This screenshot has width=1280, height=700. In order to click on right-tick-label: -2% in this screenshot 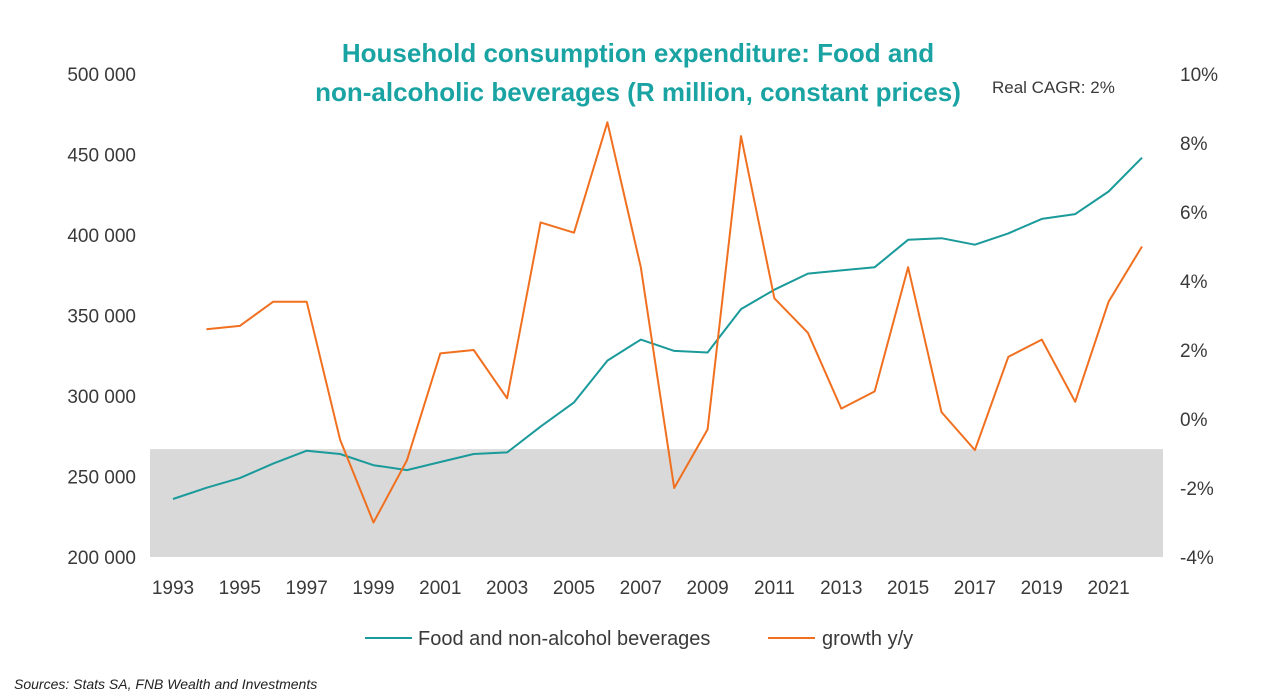, I will do `click(1197, 489)`.